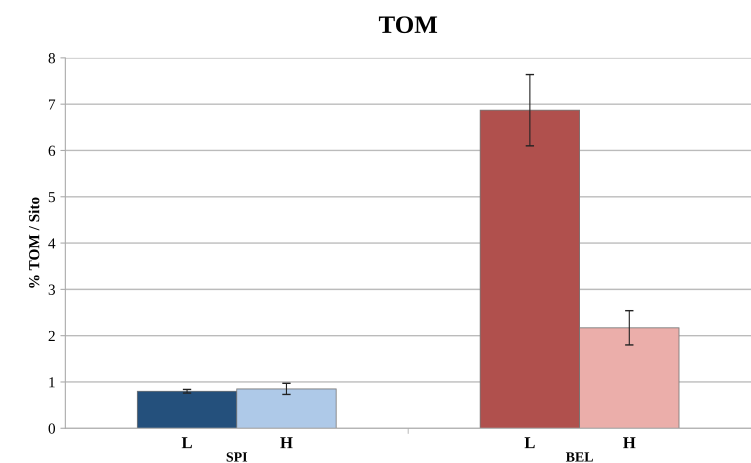  Describe the element at coordinates (52, 289) in the screenshot. I see `y-tick-label: 3` at that location.